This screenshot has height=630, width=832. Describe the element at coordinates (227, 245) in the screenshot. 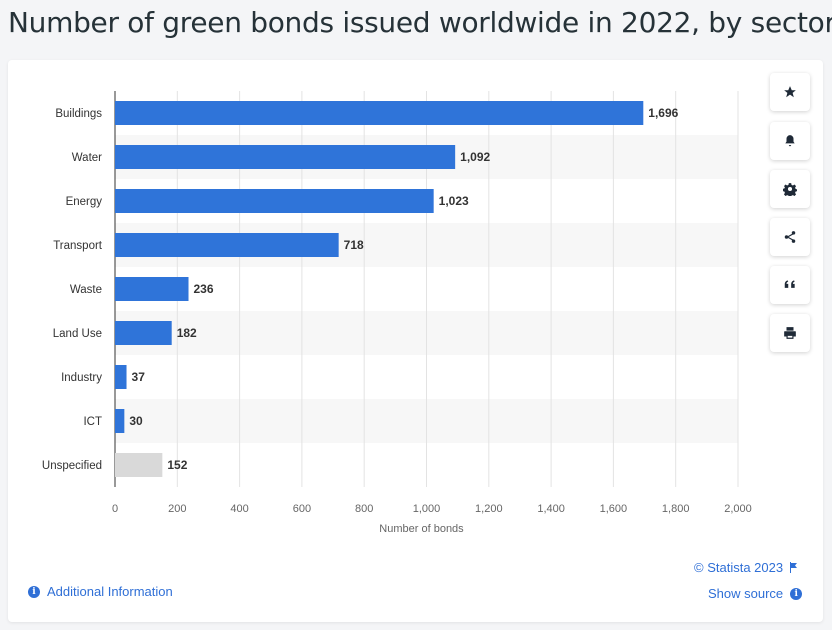

I see `bar-transport` at that location.